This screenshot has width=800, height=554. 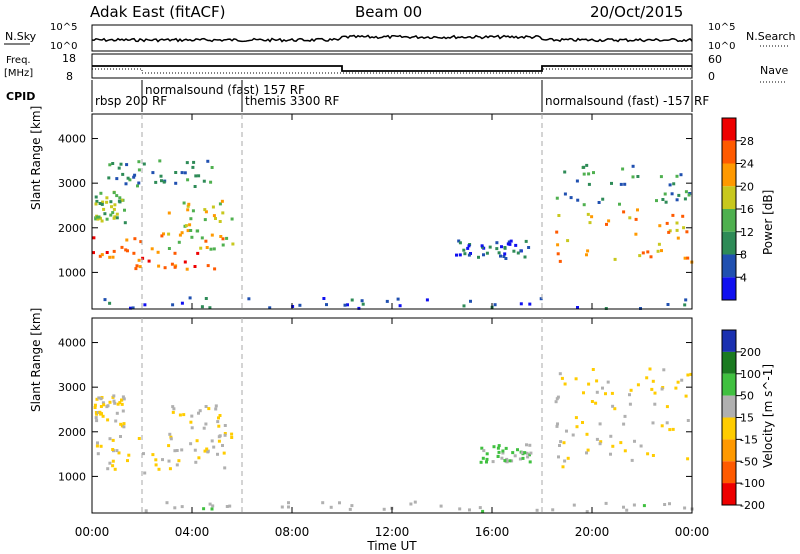 I want to click on colorbar-tick-label: 20, so click(x=747, y=186).